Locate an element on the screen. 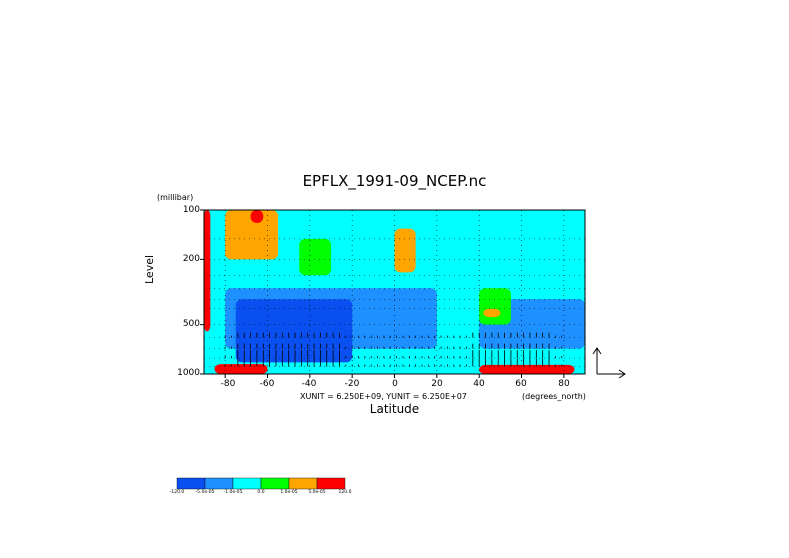 Image resolution: width=789 pixels, height=558 pixels. y-tick-label: 200 is located at coordinates (191, 259).